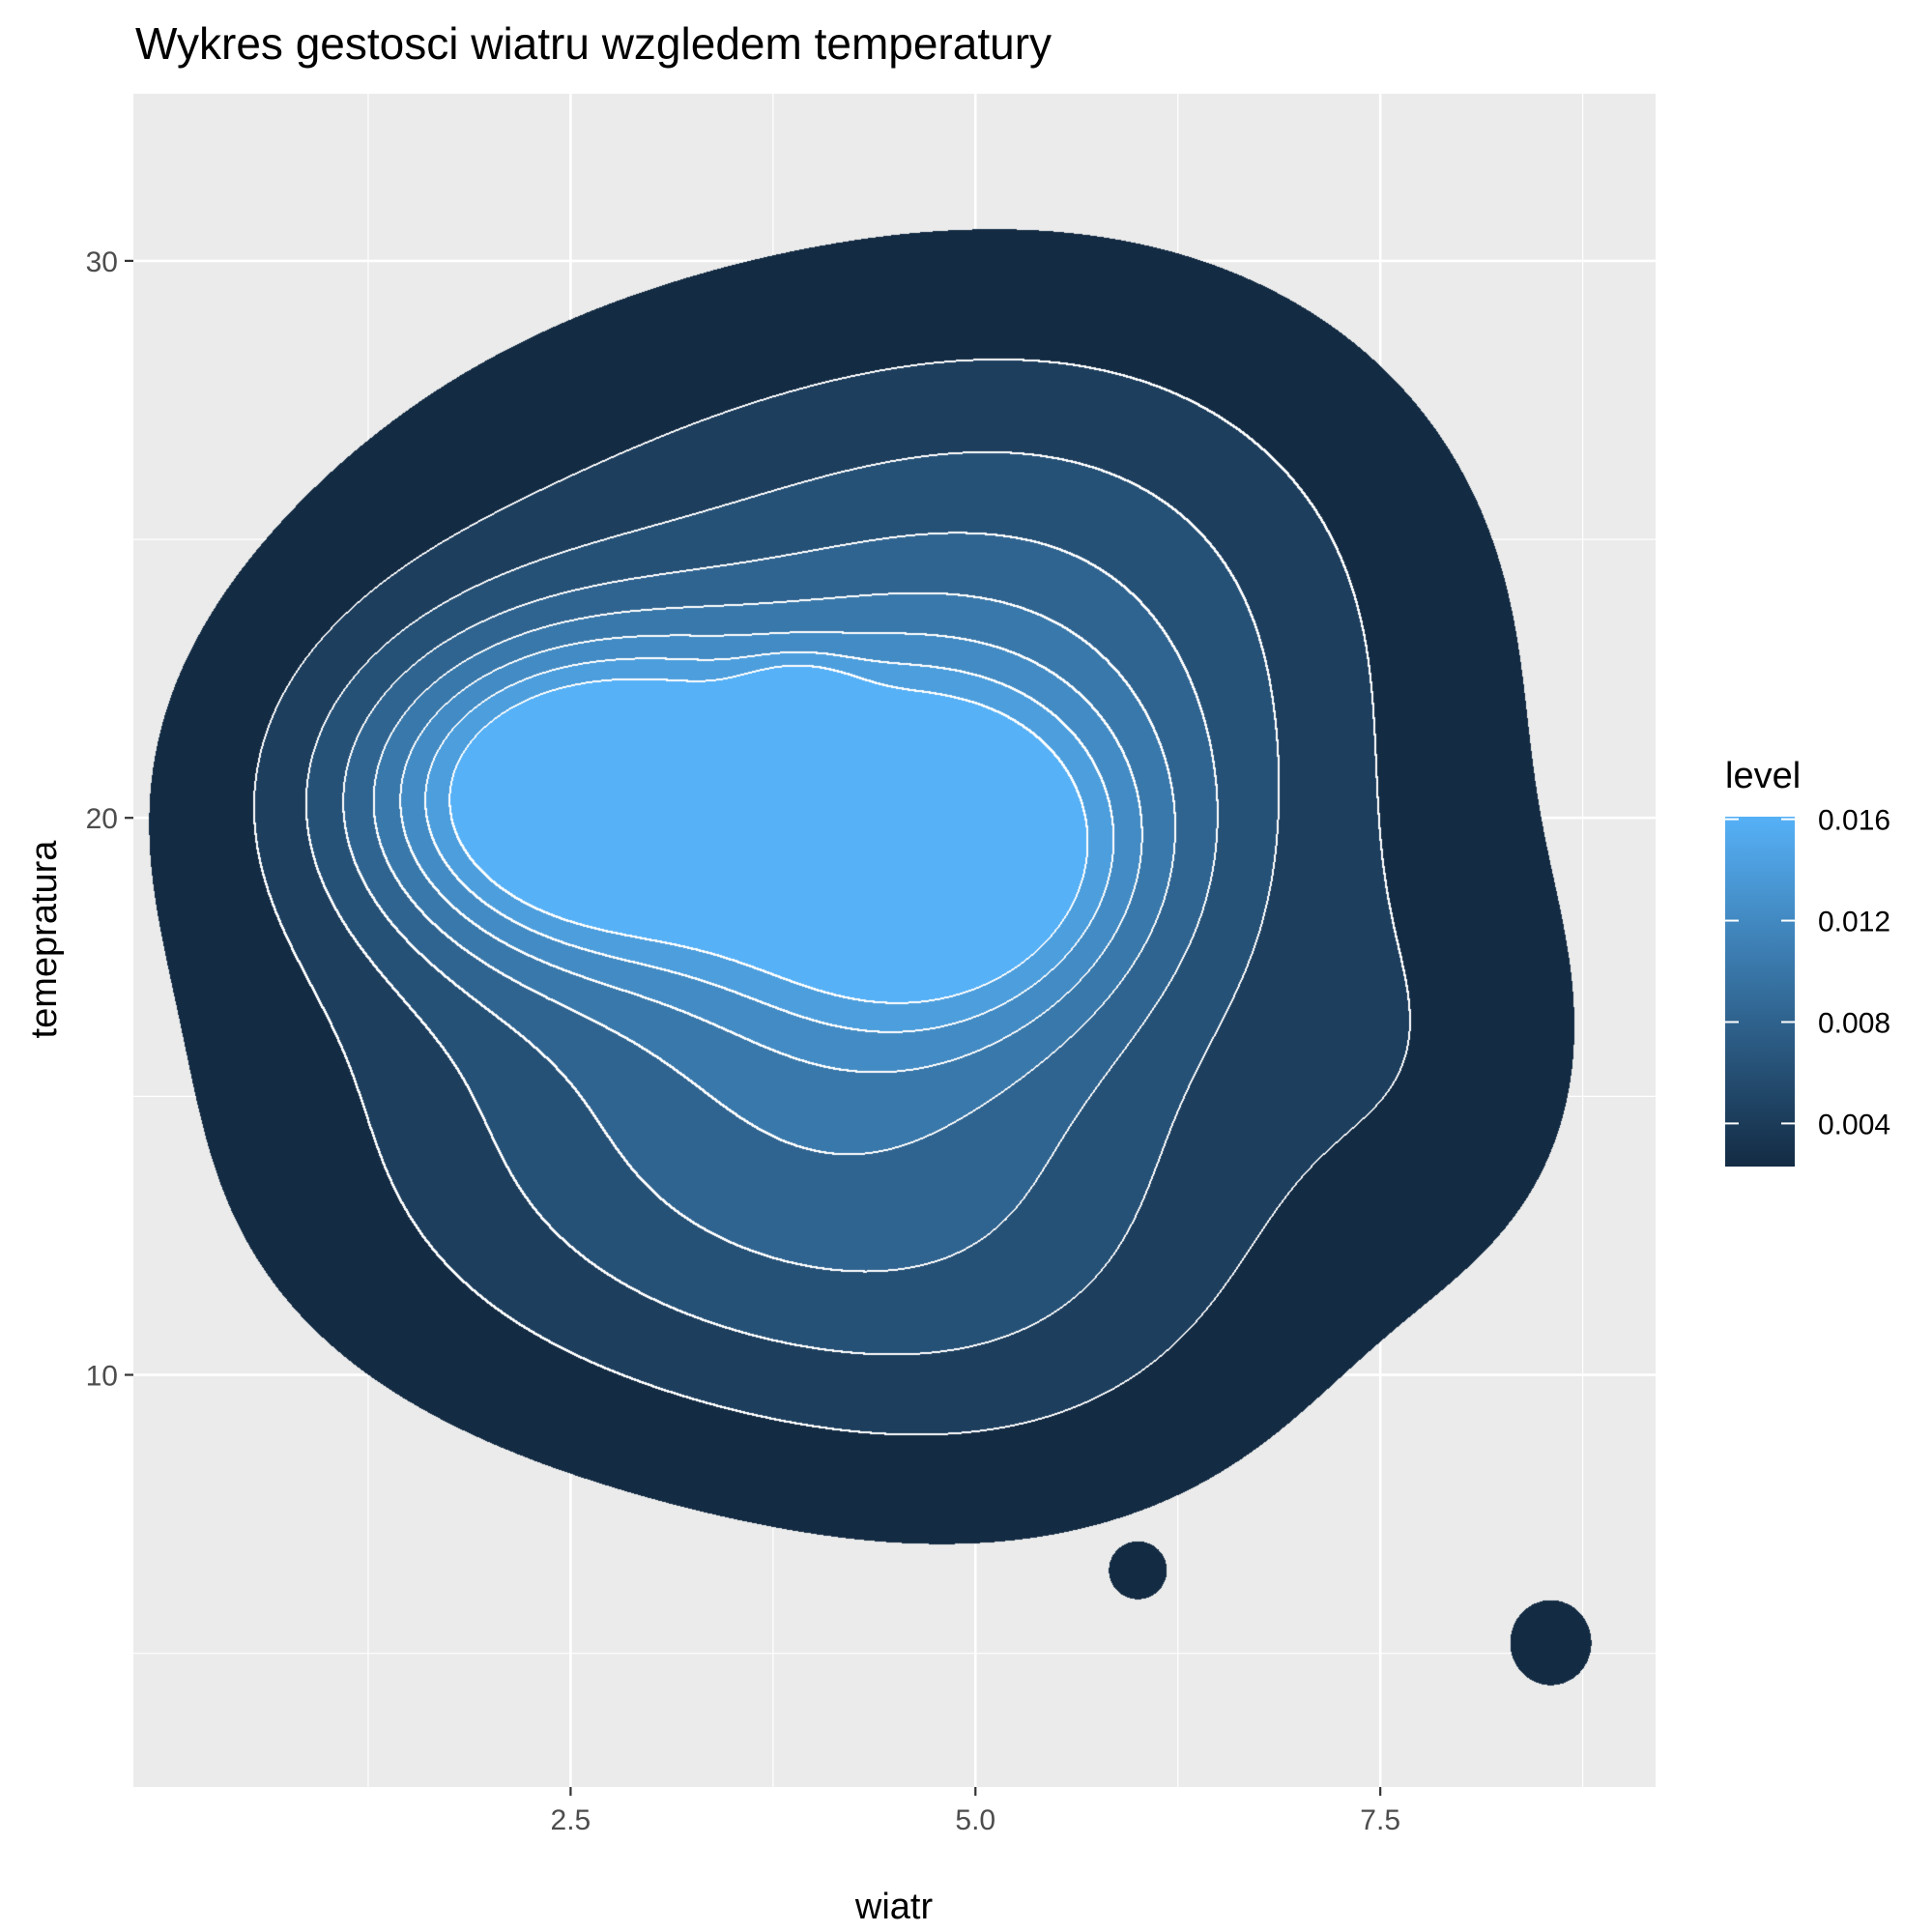  Describe the element at coordinates (1807, 972) in the screenshot. I see `legend-ticks: 0.004 0.008 0.012 0.016` at that location.